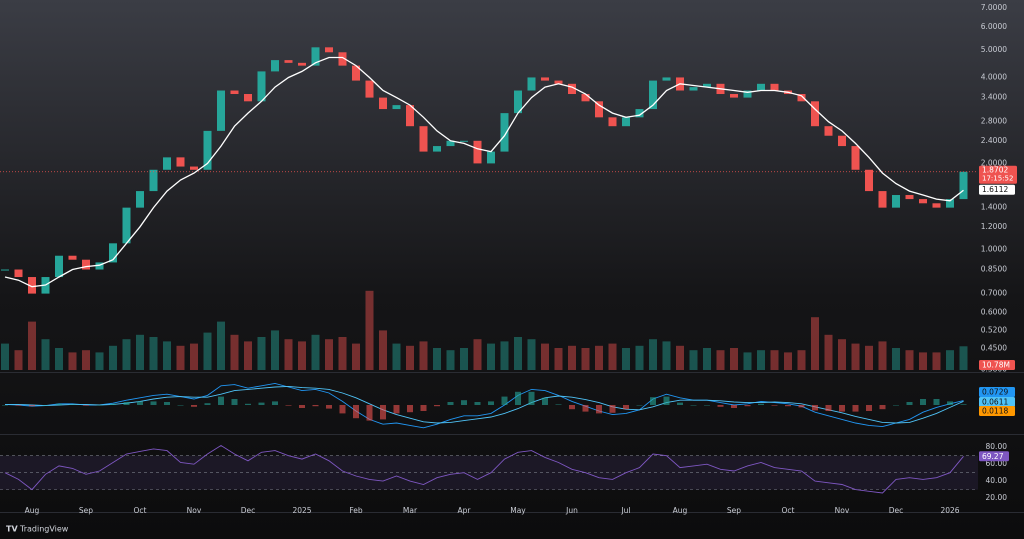 The width and height of the screenshot is (1024, 539). Describe the element at coordinates (465, 510) in the screenshot. I see `x-tick-label: Apr` at that location.